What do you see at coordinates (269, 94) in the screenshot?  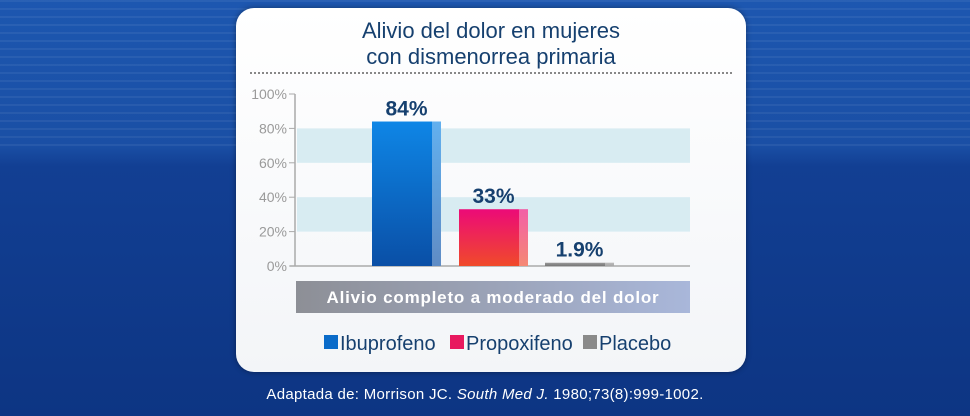 I see `y-tick-label: 100%` at bounding box center [269, 94].